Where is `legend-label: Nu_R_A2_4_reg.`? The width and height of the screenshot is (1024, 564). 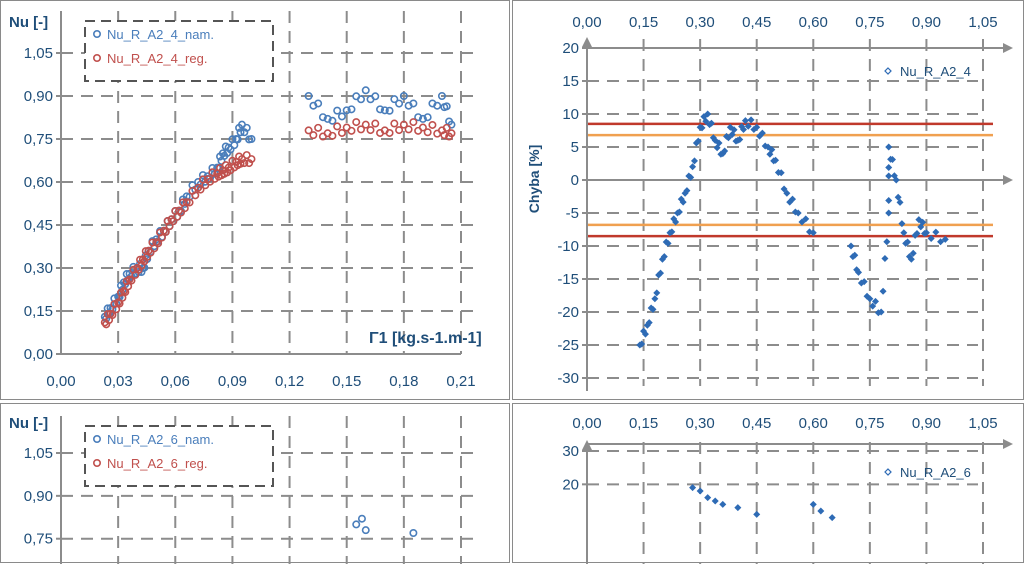
legend-label: Nu_R_A2_4_reg. is located at coordinates (157, 58).